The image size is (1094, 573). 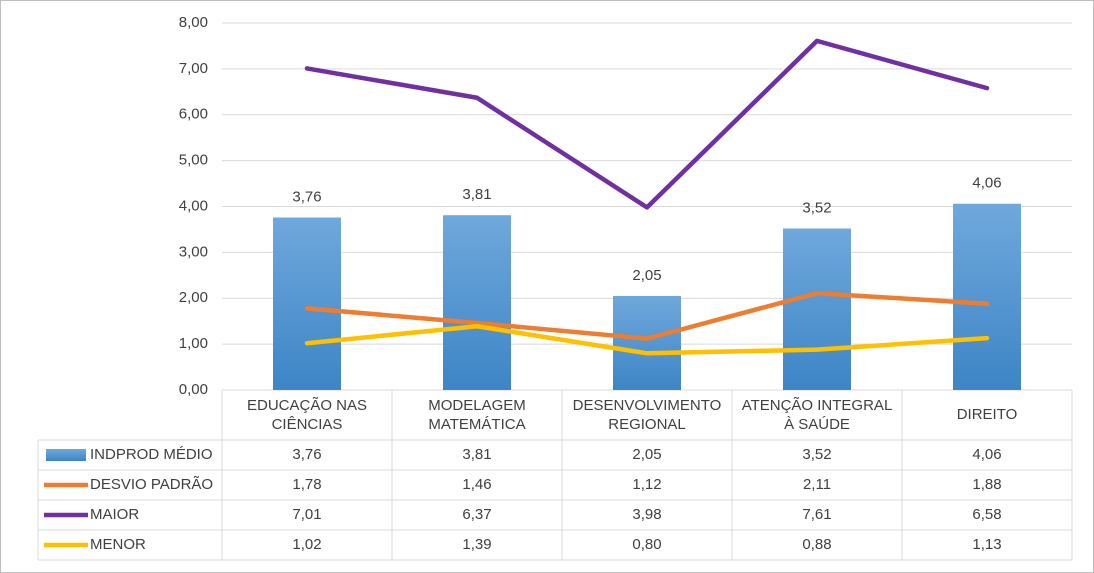 What do you see at coordinates (816, 207) in the screenshot?
I see `data-label: 3,52` at bounding box center [816, 207].